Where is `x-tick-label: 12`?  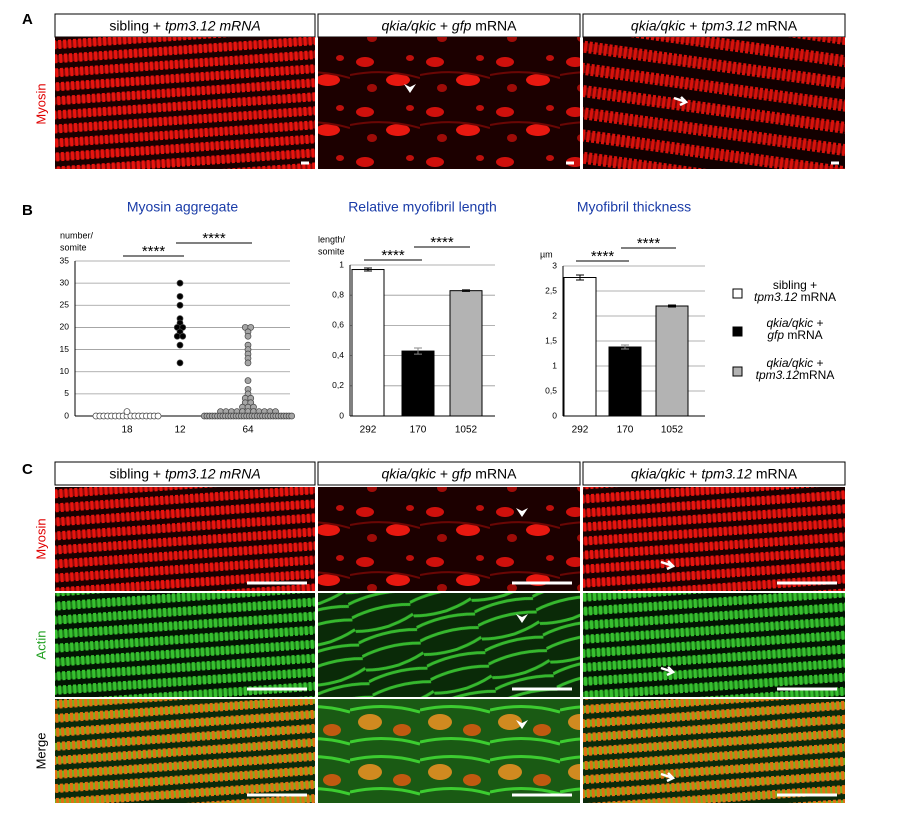 x-tick-label: 12 is located at coordinates (180, 430).